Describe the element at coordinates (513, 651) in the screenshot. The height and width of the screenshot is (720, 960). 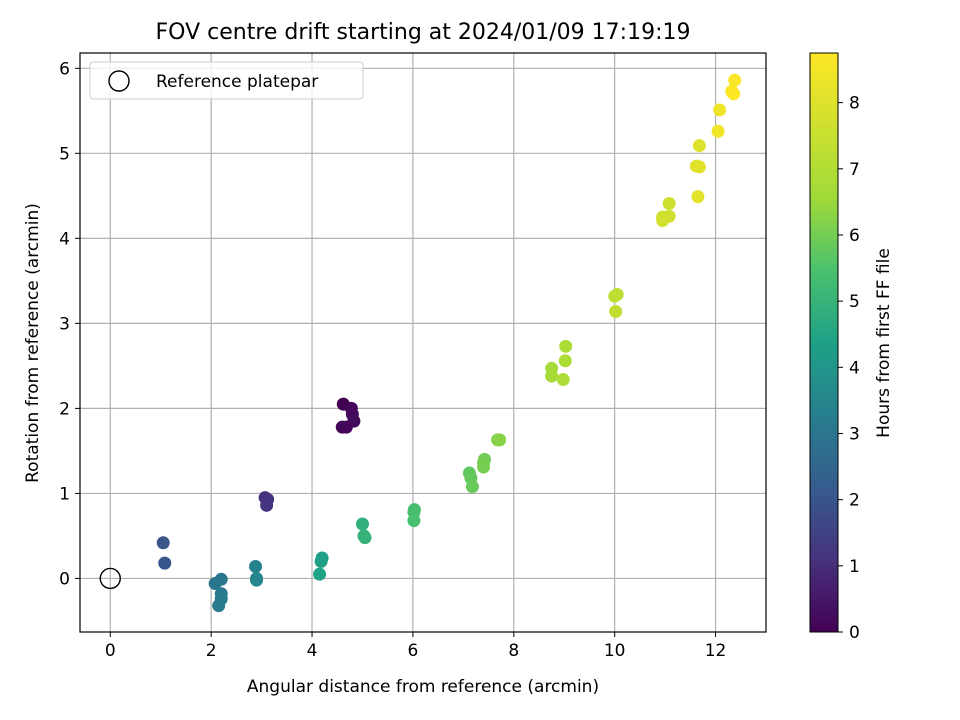
I see `x-tick-label: 8` at that location.